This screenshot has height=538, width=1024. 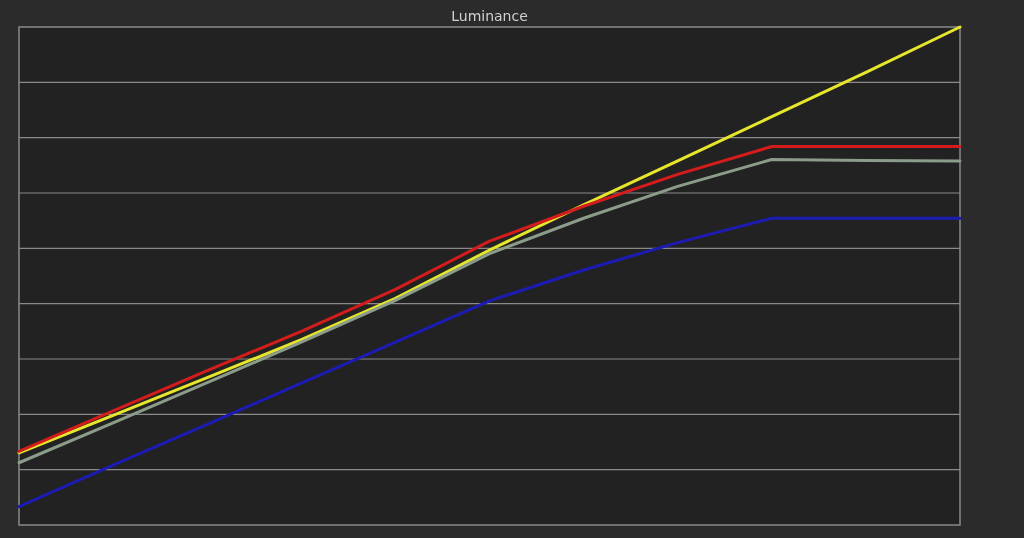 What do you see at coordinates (489, 16) in the screenshot?
I see `chart-title: Luminance` at bounding box center [489, 16].